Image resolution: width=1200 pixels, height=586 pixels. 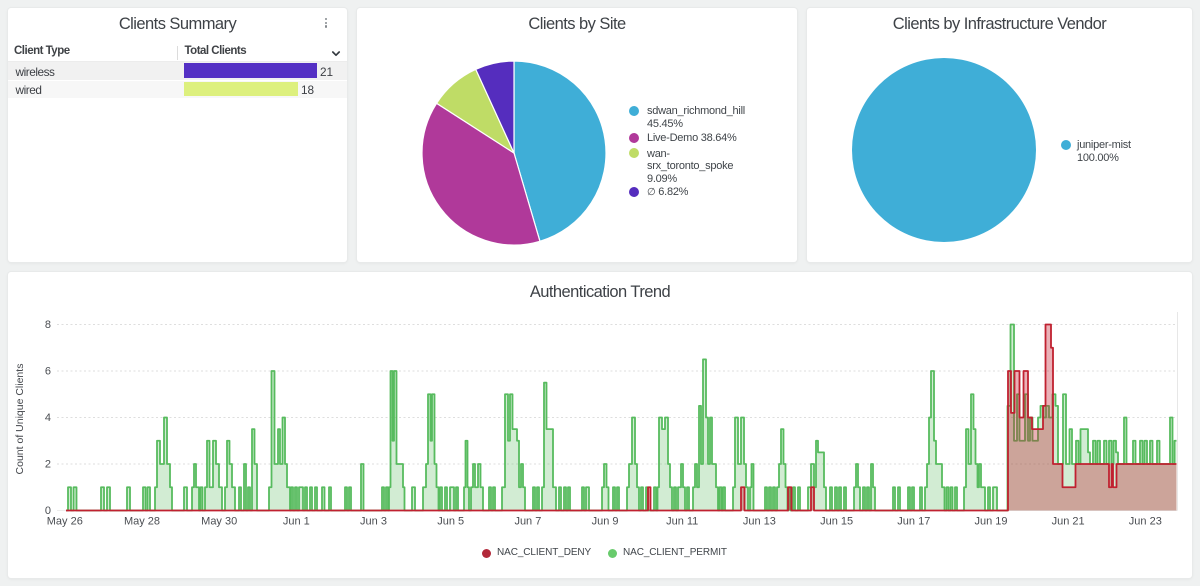 I want to click on svg-text: Count of Unique Clients, so click(x=20, y=419).